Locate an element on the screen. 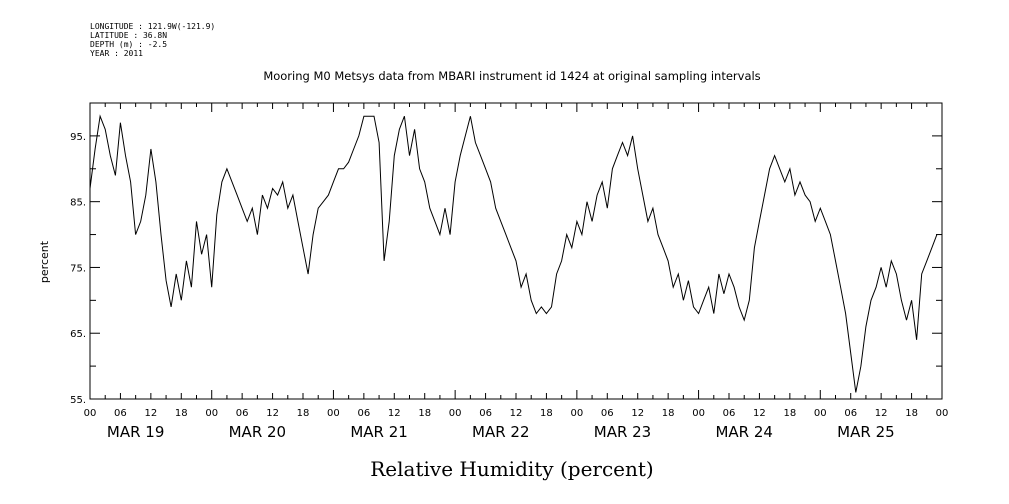  latitude-label: LATITUDE : 36.8N is located at coordinates (129, 35).